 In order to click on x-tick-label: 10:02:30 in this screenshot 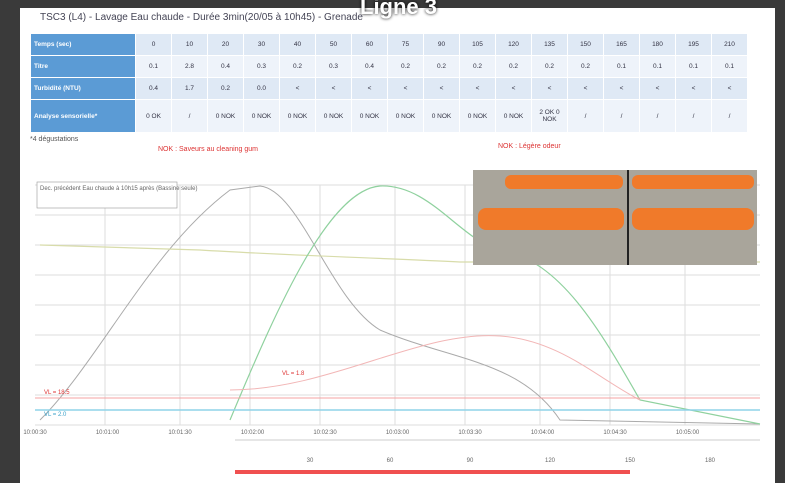, I will do `click(325, 433)`.